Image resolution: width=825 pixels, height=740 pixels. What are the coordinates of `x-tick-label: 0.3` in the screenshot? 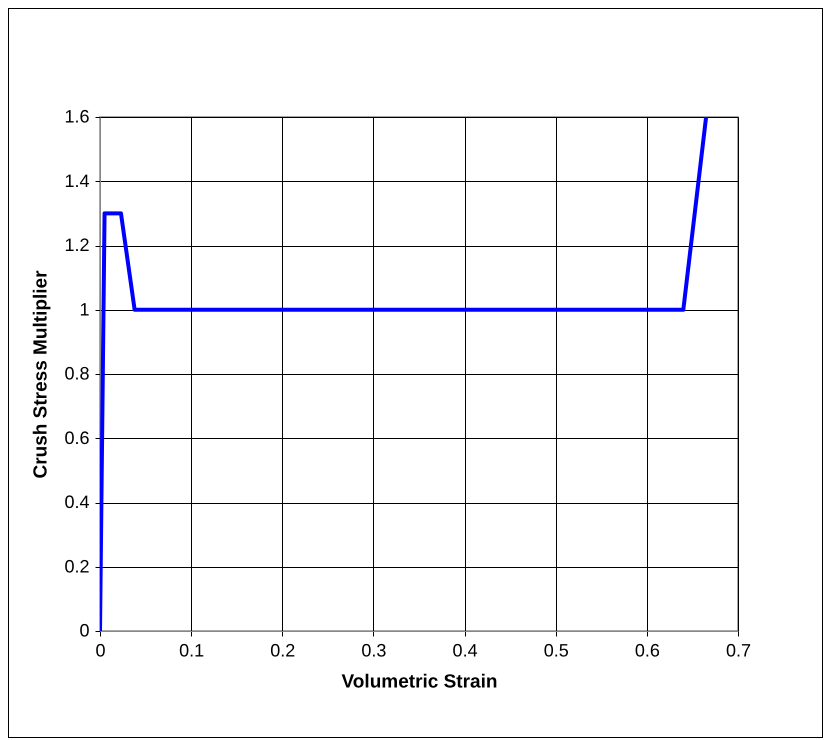 It's located at (373, 650).